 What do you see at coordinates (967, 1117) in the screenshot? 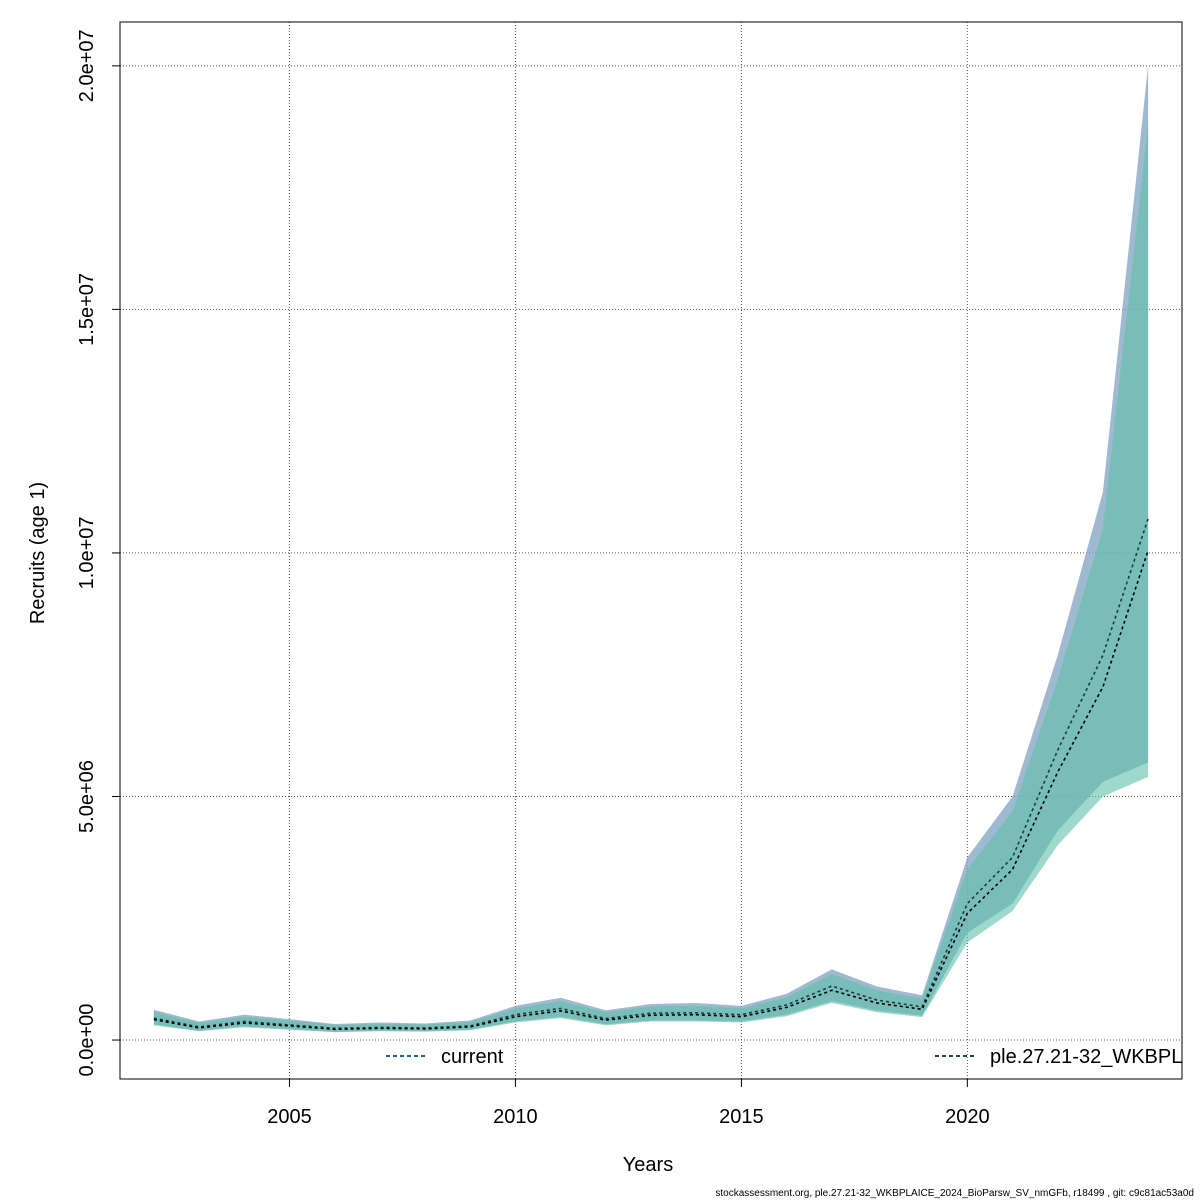
I see `x-tick-label: 2020` at bounding box center [967, 1117].